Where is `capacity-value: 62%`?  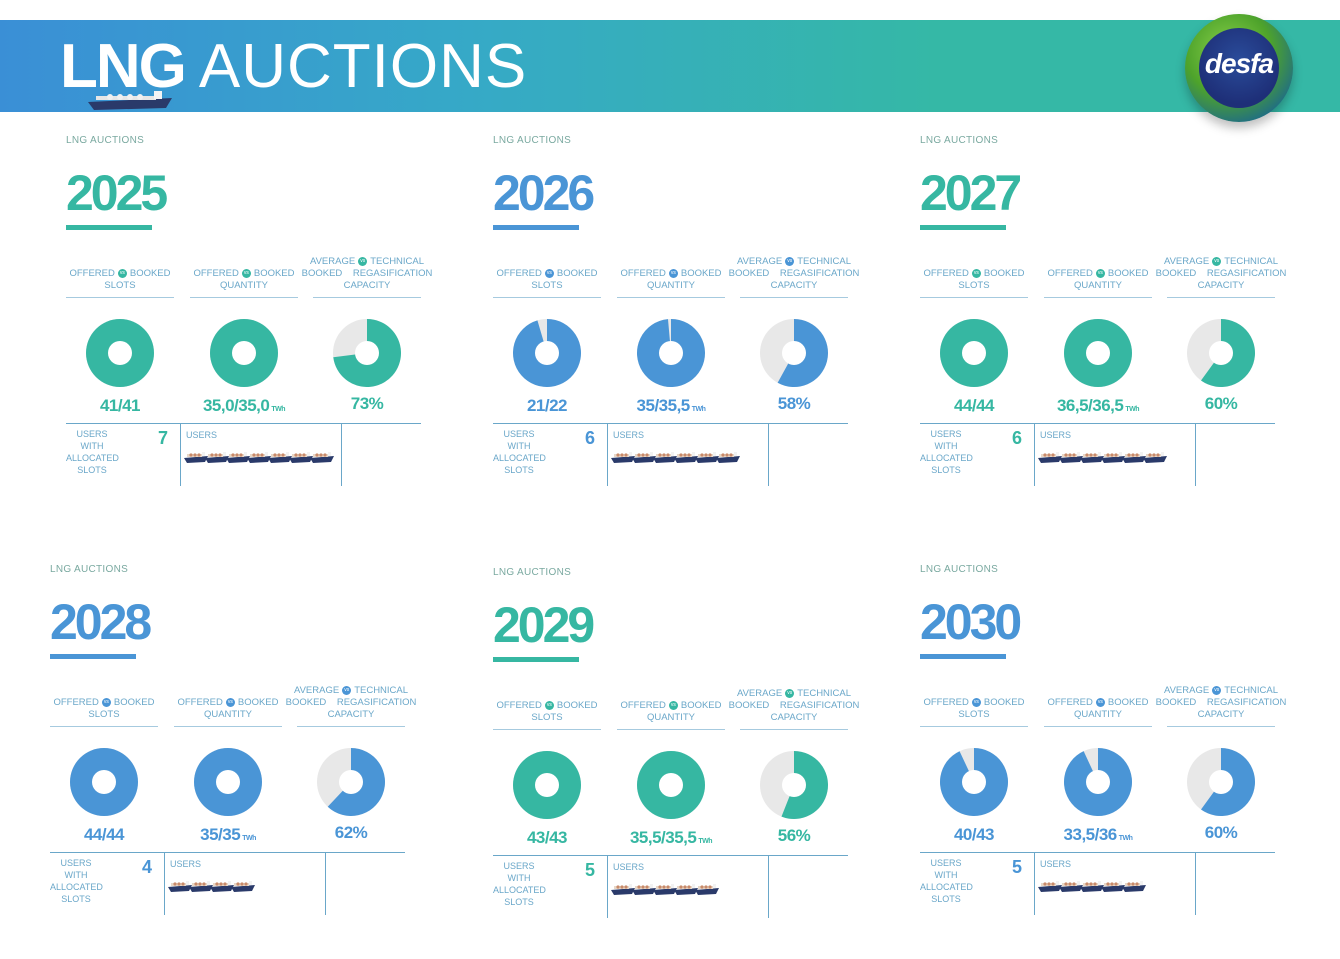
capacity-value: 62% is located at coordinates (351, 832).